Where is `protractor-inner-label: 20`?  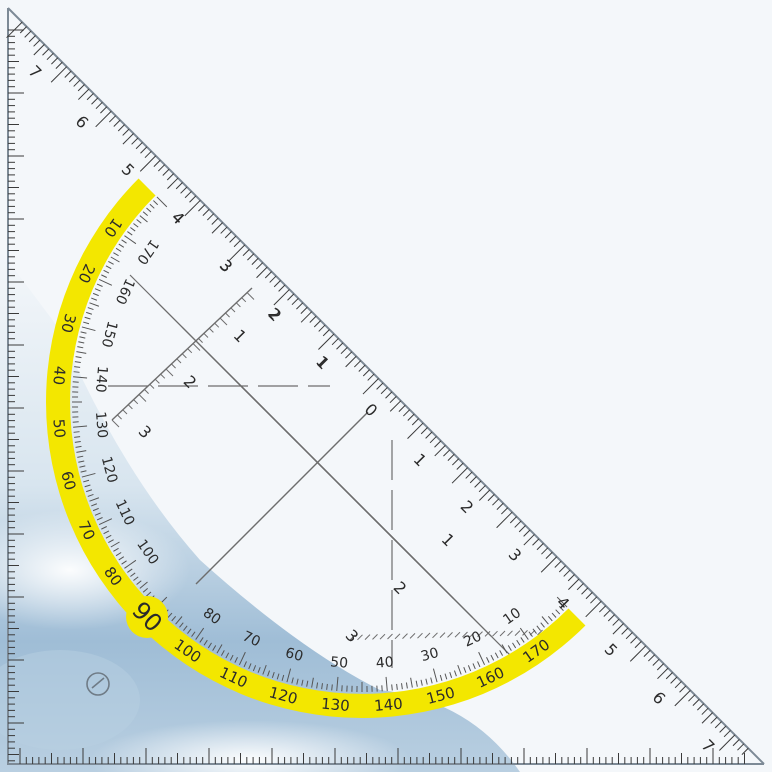 protractor-inner-label: 20 is located at coordinates (472, 639).